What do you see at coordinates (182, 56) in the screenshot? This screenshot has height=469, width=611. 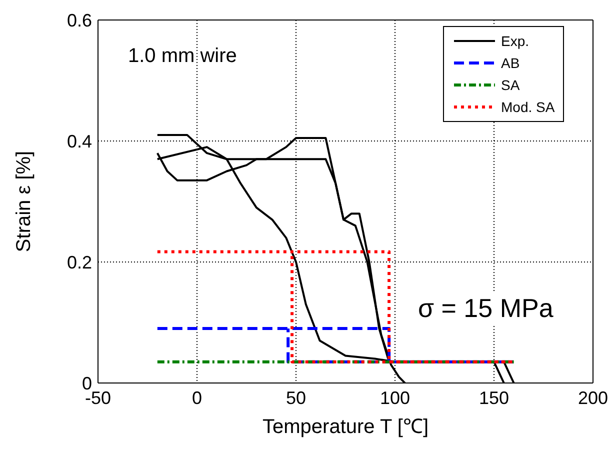 I see `annotation: 1.0 mm wire` at bounding box center [182, 56].